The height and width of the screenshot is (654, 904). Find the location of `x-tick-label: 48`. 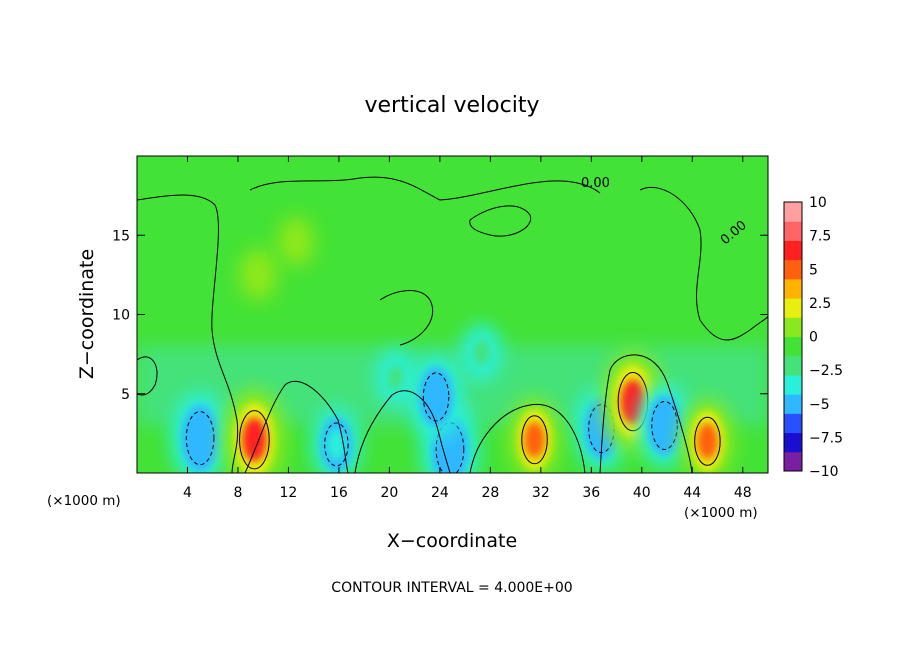

x-tick-label: 48 is located at coordinates (743, 493).